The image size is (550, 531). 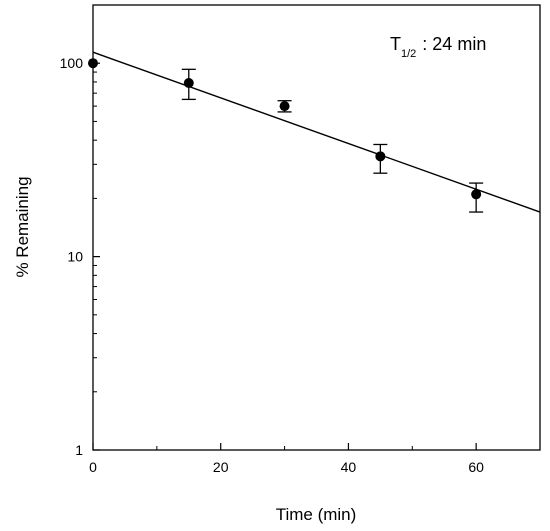 What do you see at coordinates (454, 44) in the screenshot?
I see `half-life-value: : 24 min` at bounding box center [454, 44].